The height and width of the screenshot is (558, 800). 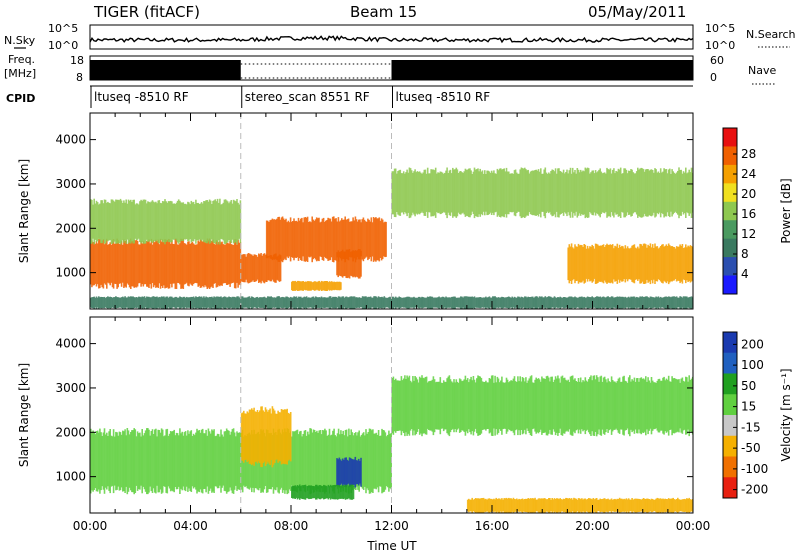 What do you see at coordinates (24, 211) in the screenshot?
I see `y-axis-label: Slant Range [km]` at bounding box center [24, 211].